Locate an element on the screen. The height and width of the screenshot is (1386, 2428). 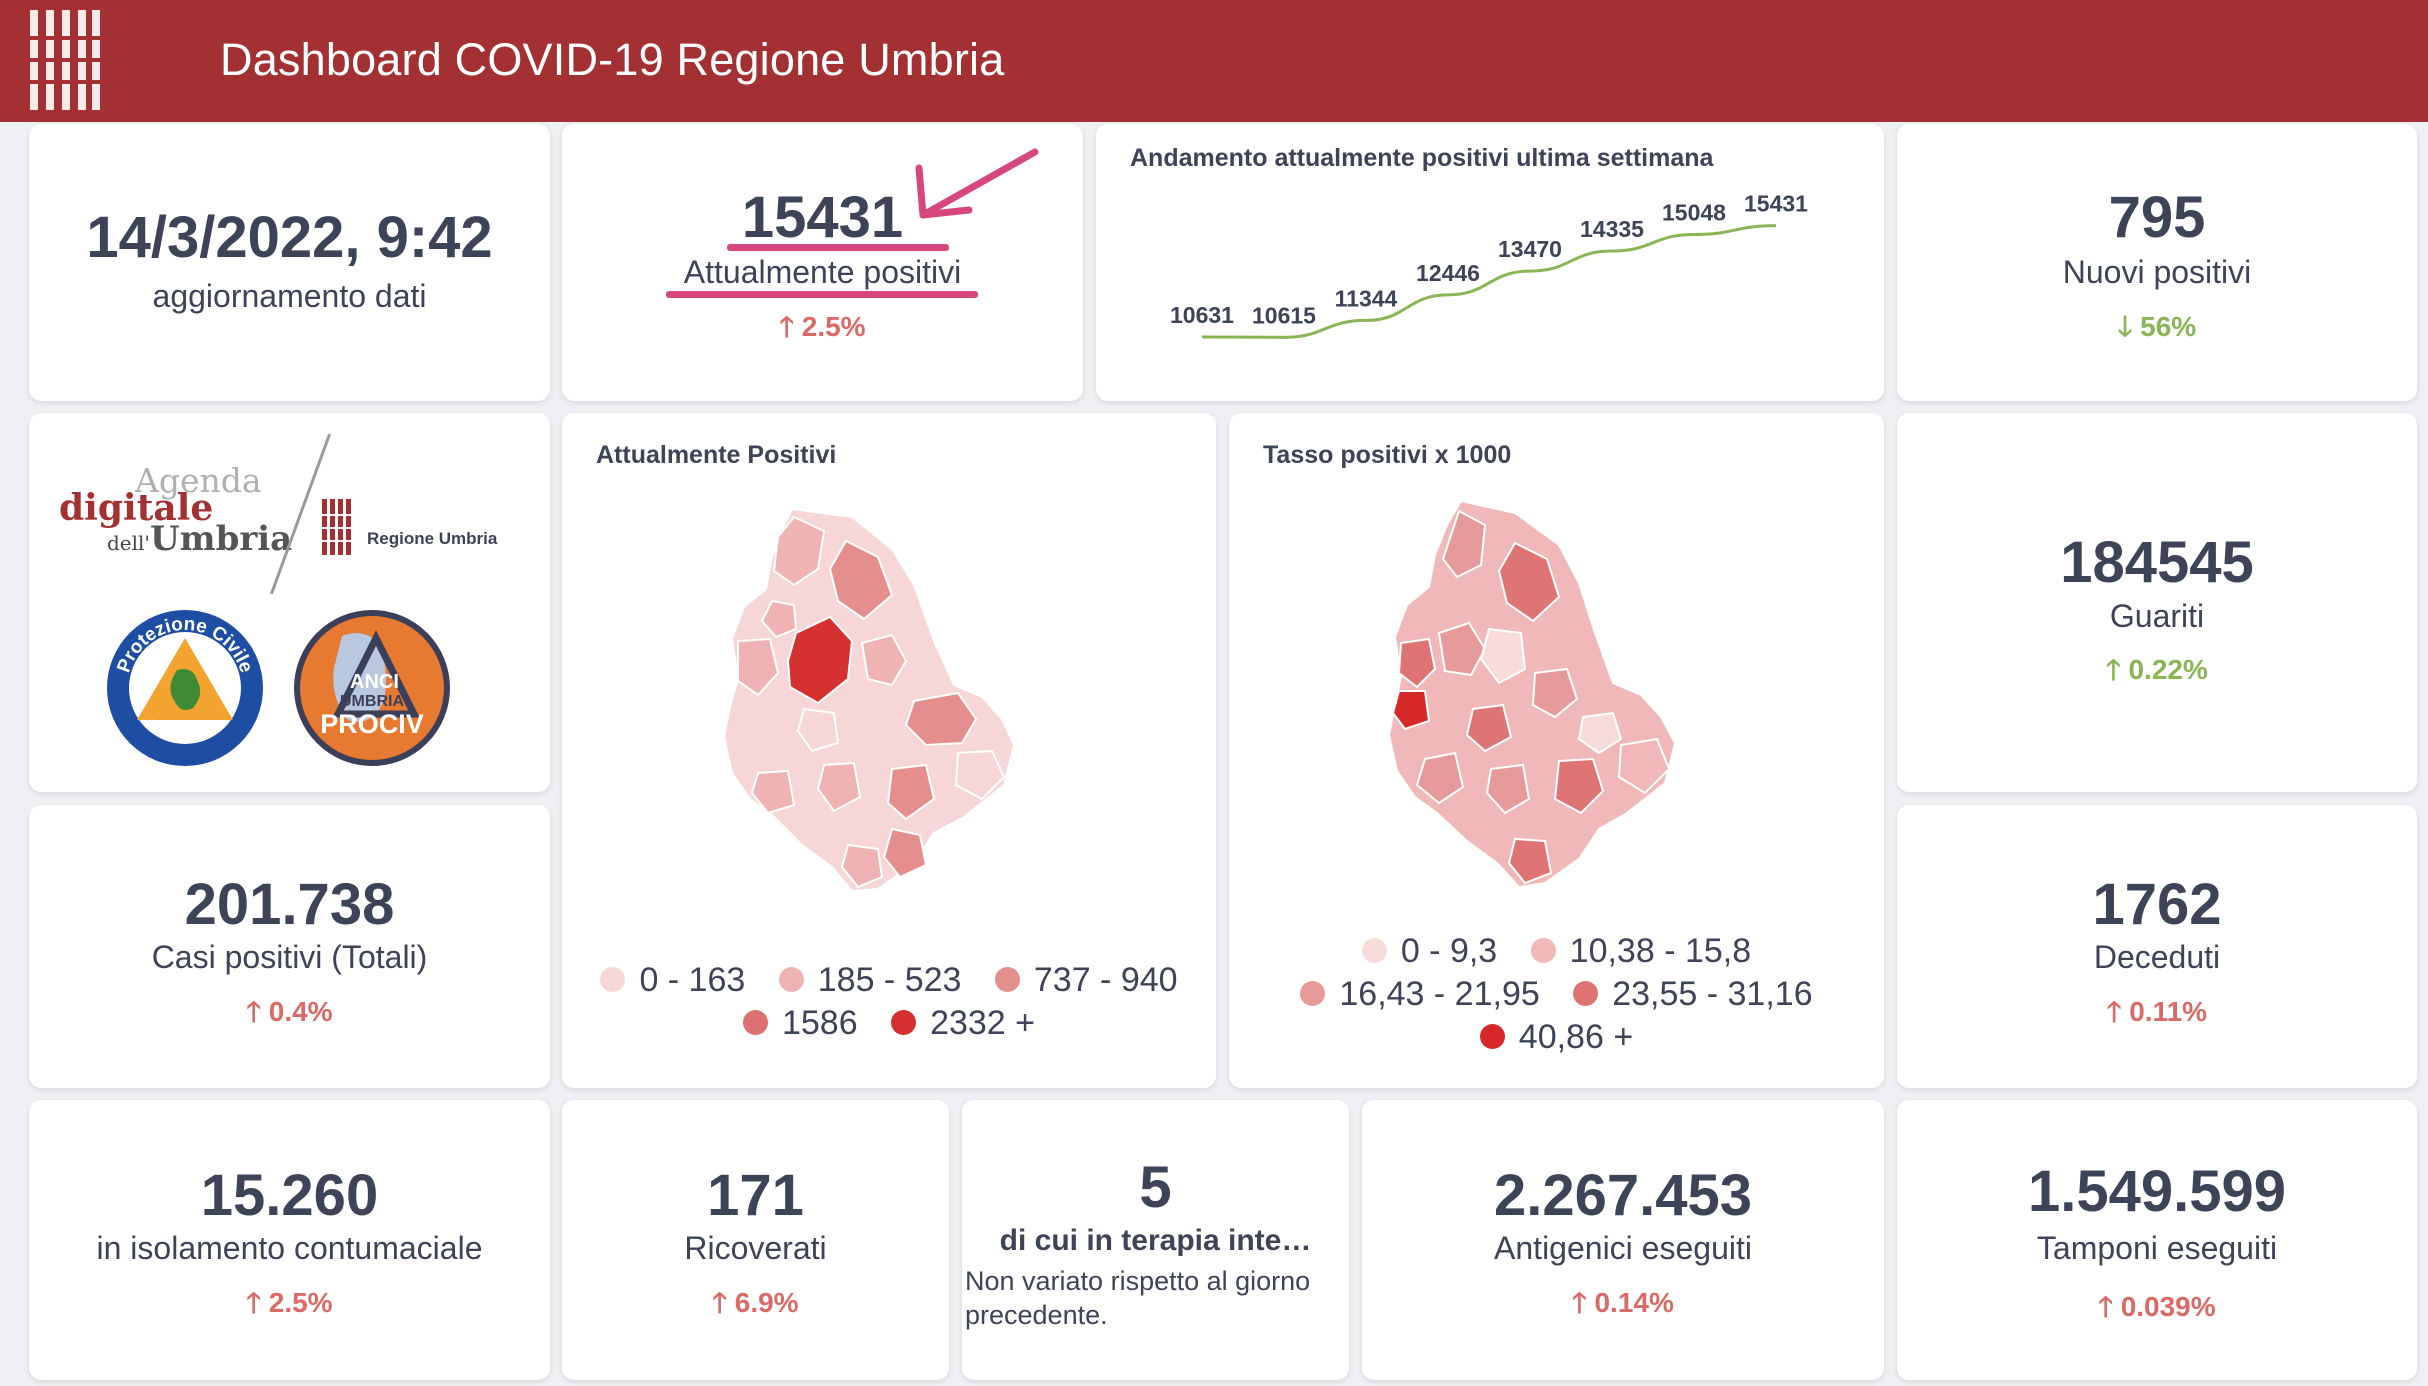
legend-item: 23,55 - 31,16 is located at coordinates (1693, 994).